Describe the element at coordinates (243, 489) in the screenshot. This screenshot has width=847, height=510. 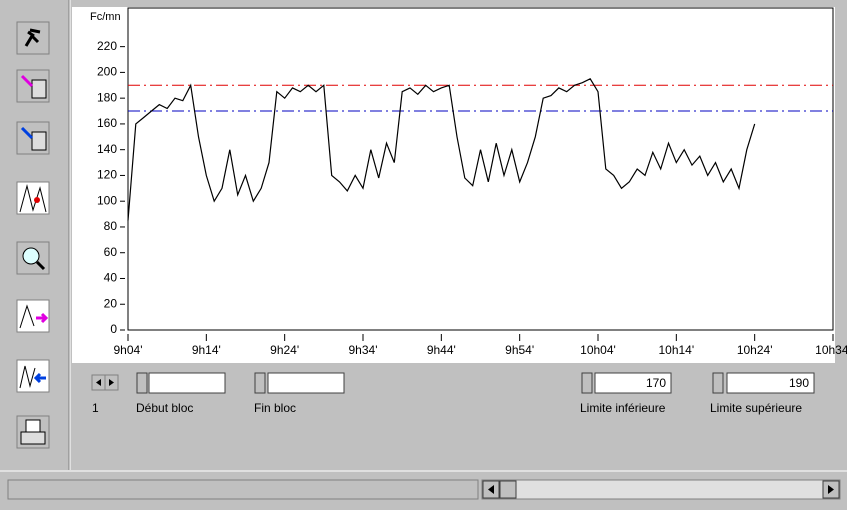
I see `status-field` at that location.